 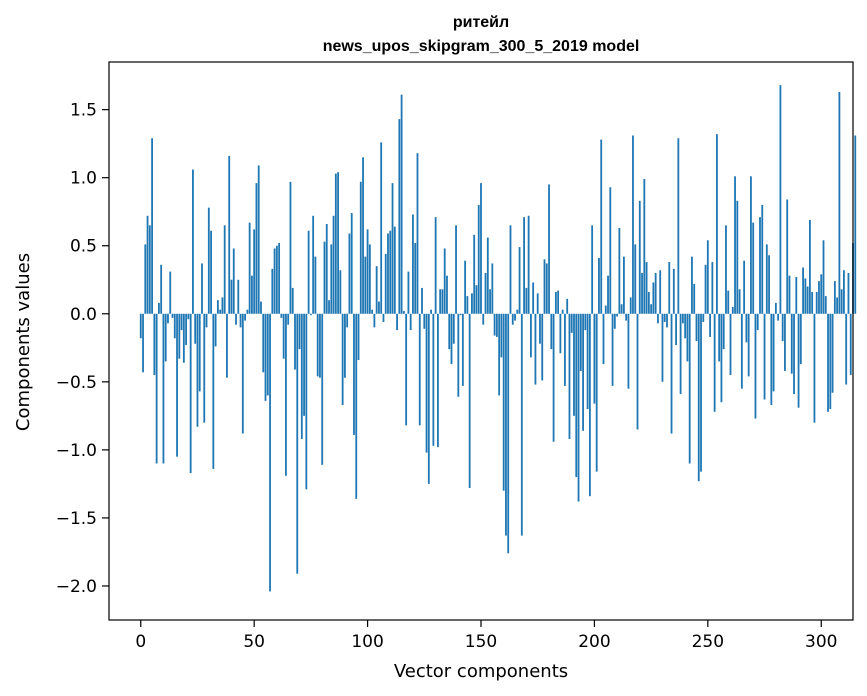 I want to click on x-tick-label: 300, so click(x=821, y=642).